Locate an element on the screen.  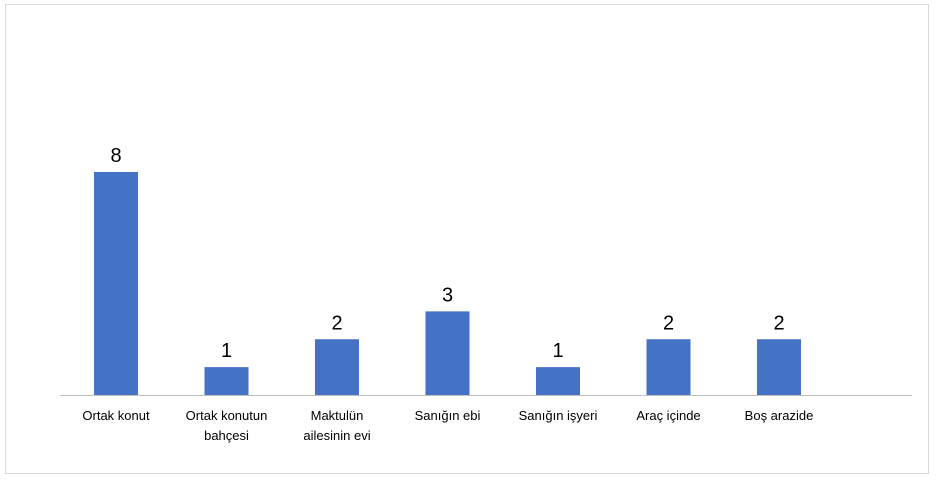
category-label: Boş arazide is located at coordinates (779, 415).